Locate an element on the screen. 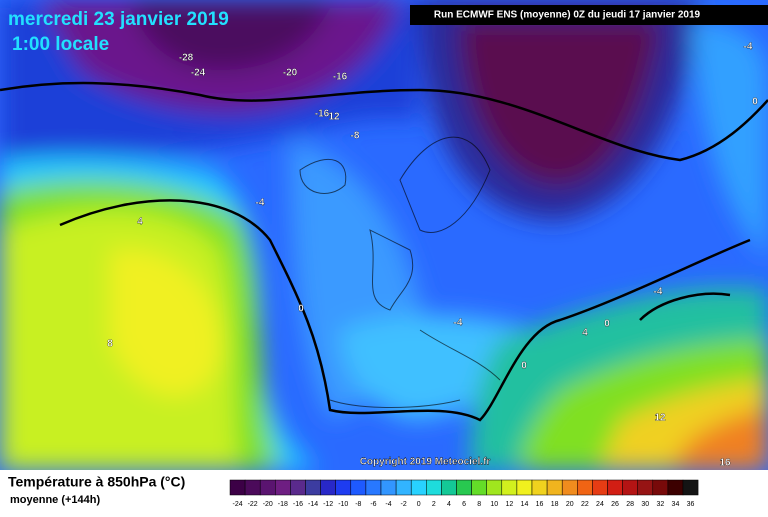 This screenshot has width=768, height=517. color-scale-label: 28 is located at coordinates (630, 504).